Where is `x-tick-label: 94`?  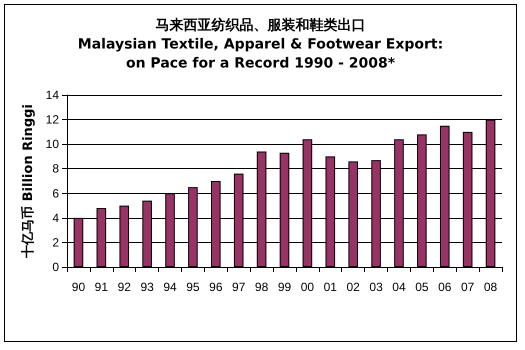
x-tick-label: 94 is located at coordinates (170, 287).